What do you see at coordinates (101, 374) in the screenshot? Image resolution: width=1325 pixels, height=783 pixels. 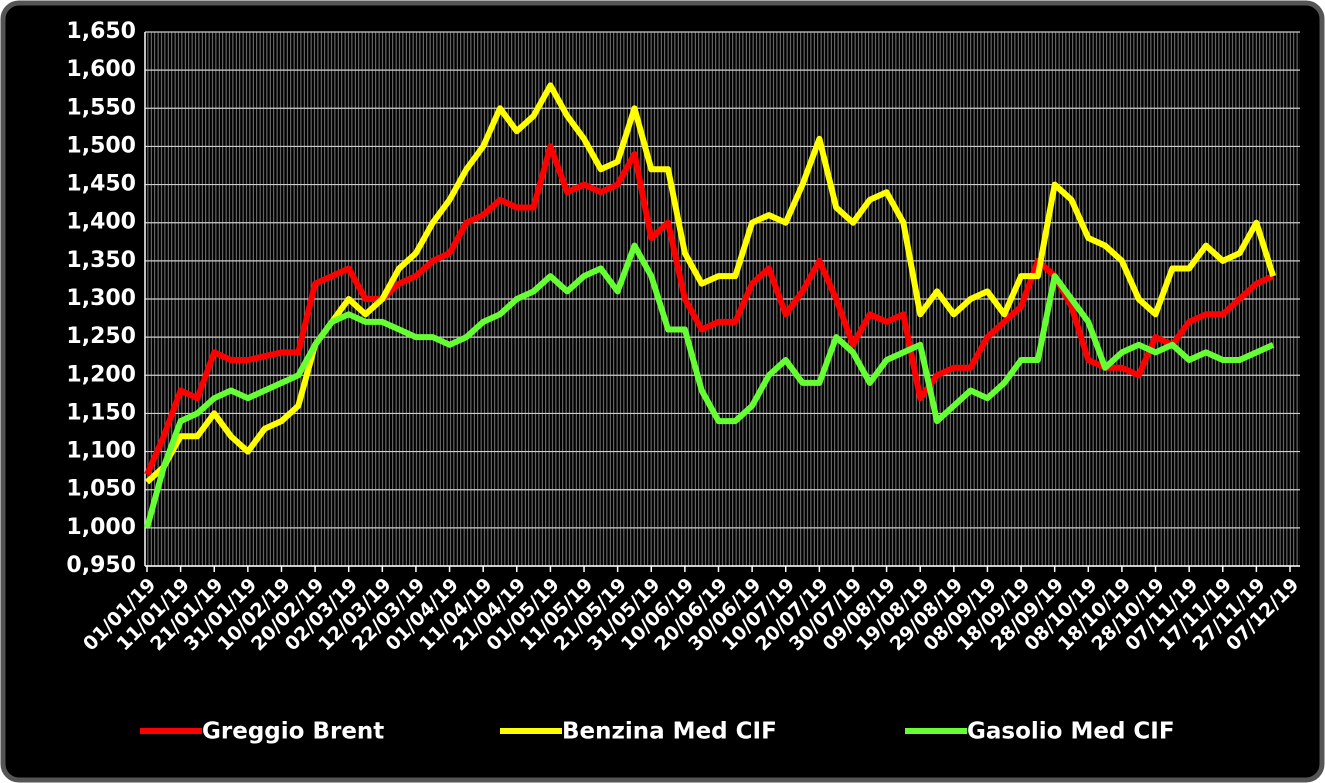 I see `y-tick-label: 1,200` at bounding box center [101, 374].